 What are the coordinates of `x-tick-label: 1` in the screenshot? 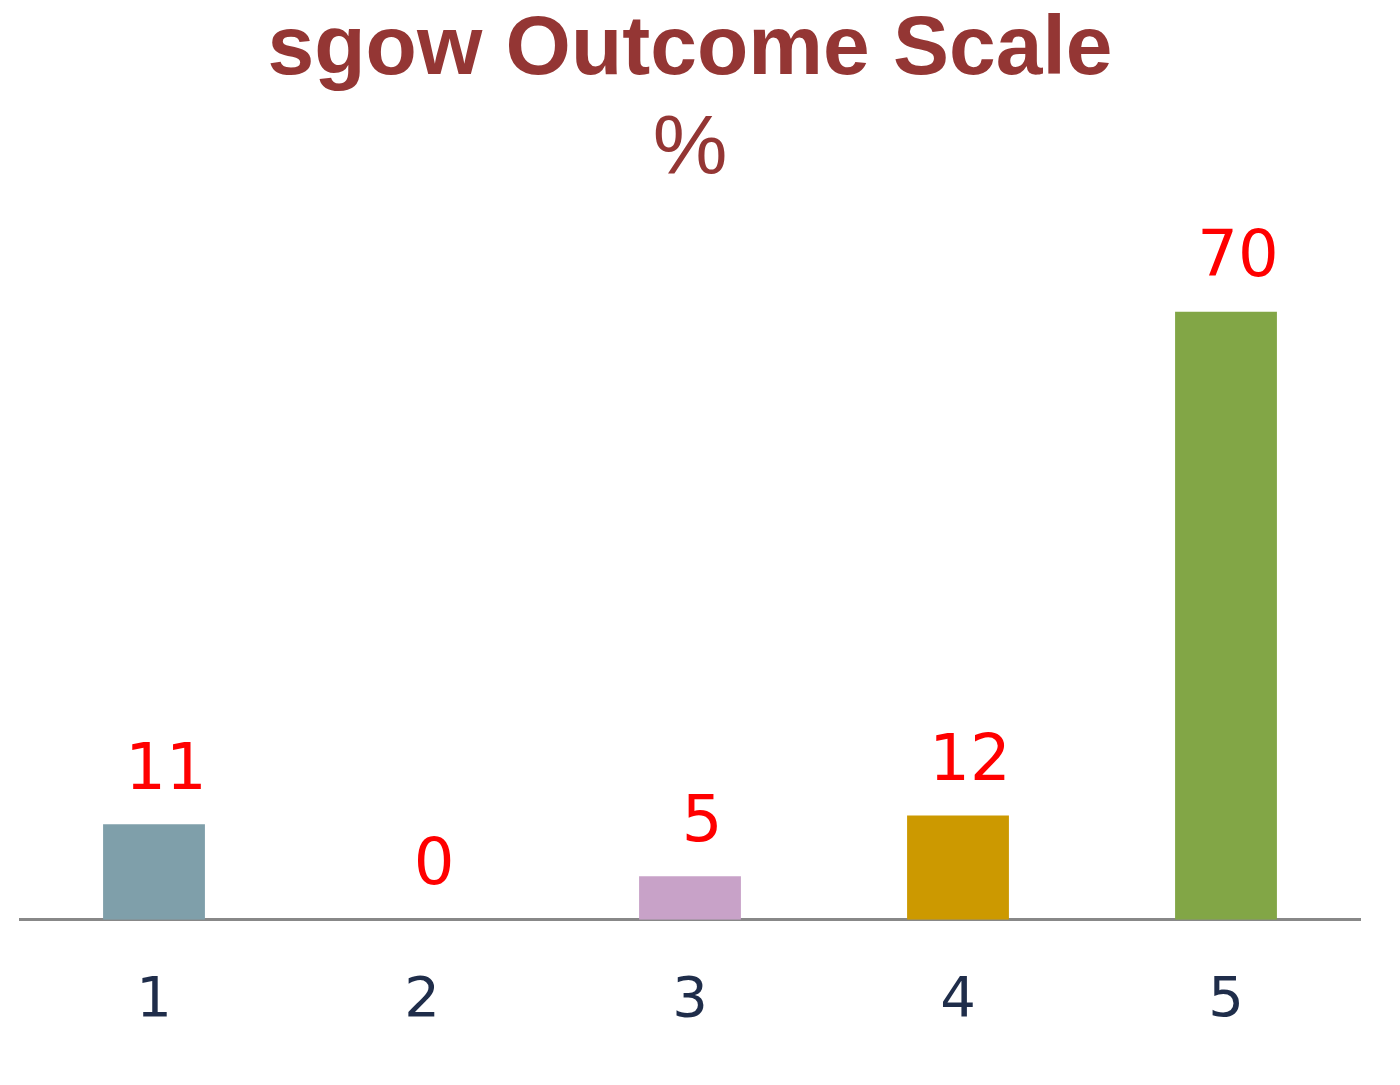 It's located at (154, 996).